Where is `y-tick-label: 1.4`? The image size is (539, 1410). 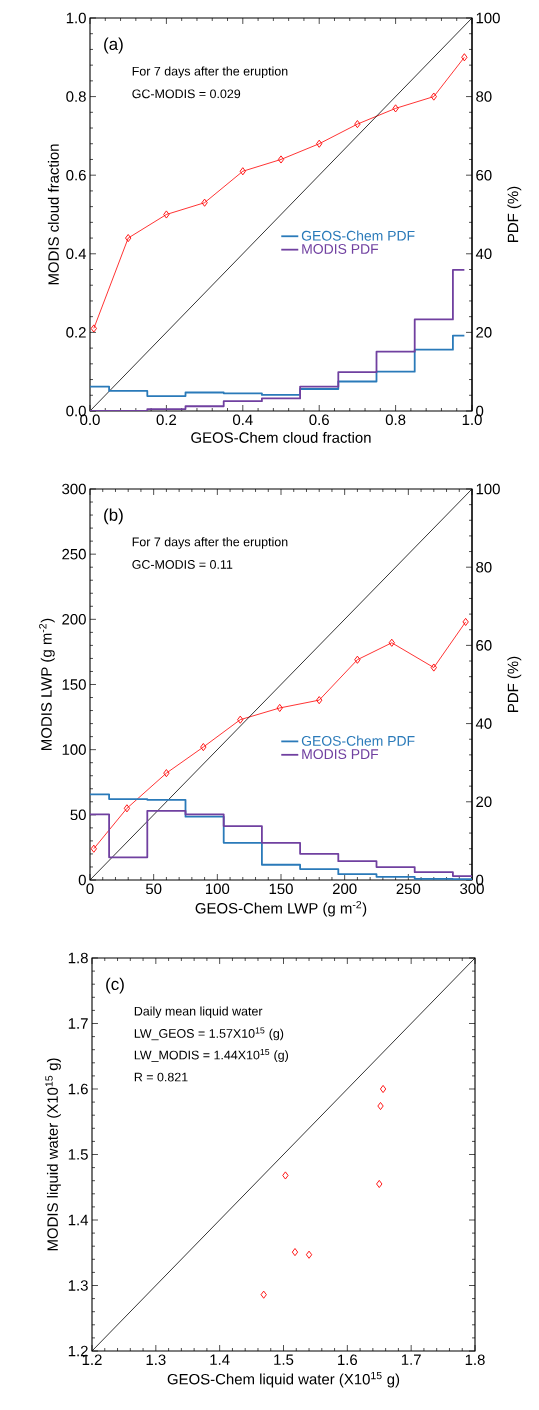
y-tick-label: 1.4 is located at coordinates (78, 1220).